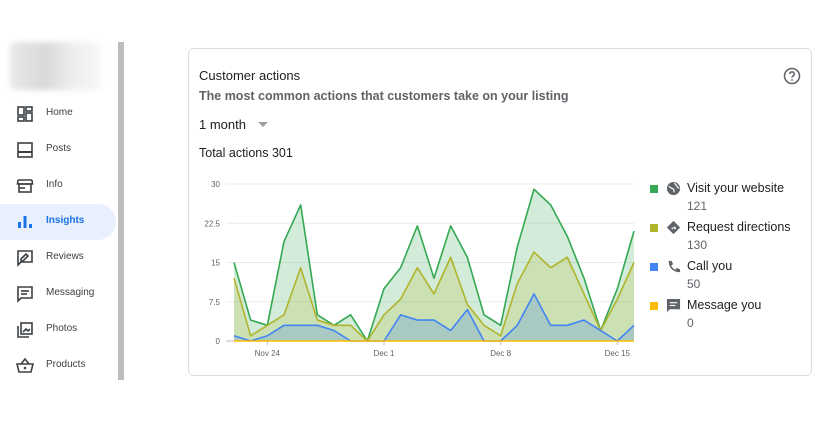 This screenshot has height=421, width=817. I want to click on sidebar-item-posts: Posts, so click(58, 150).